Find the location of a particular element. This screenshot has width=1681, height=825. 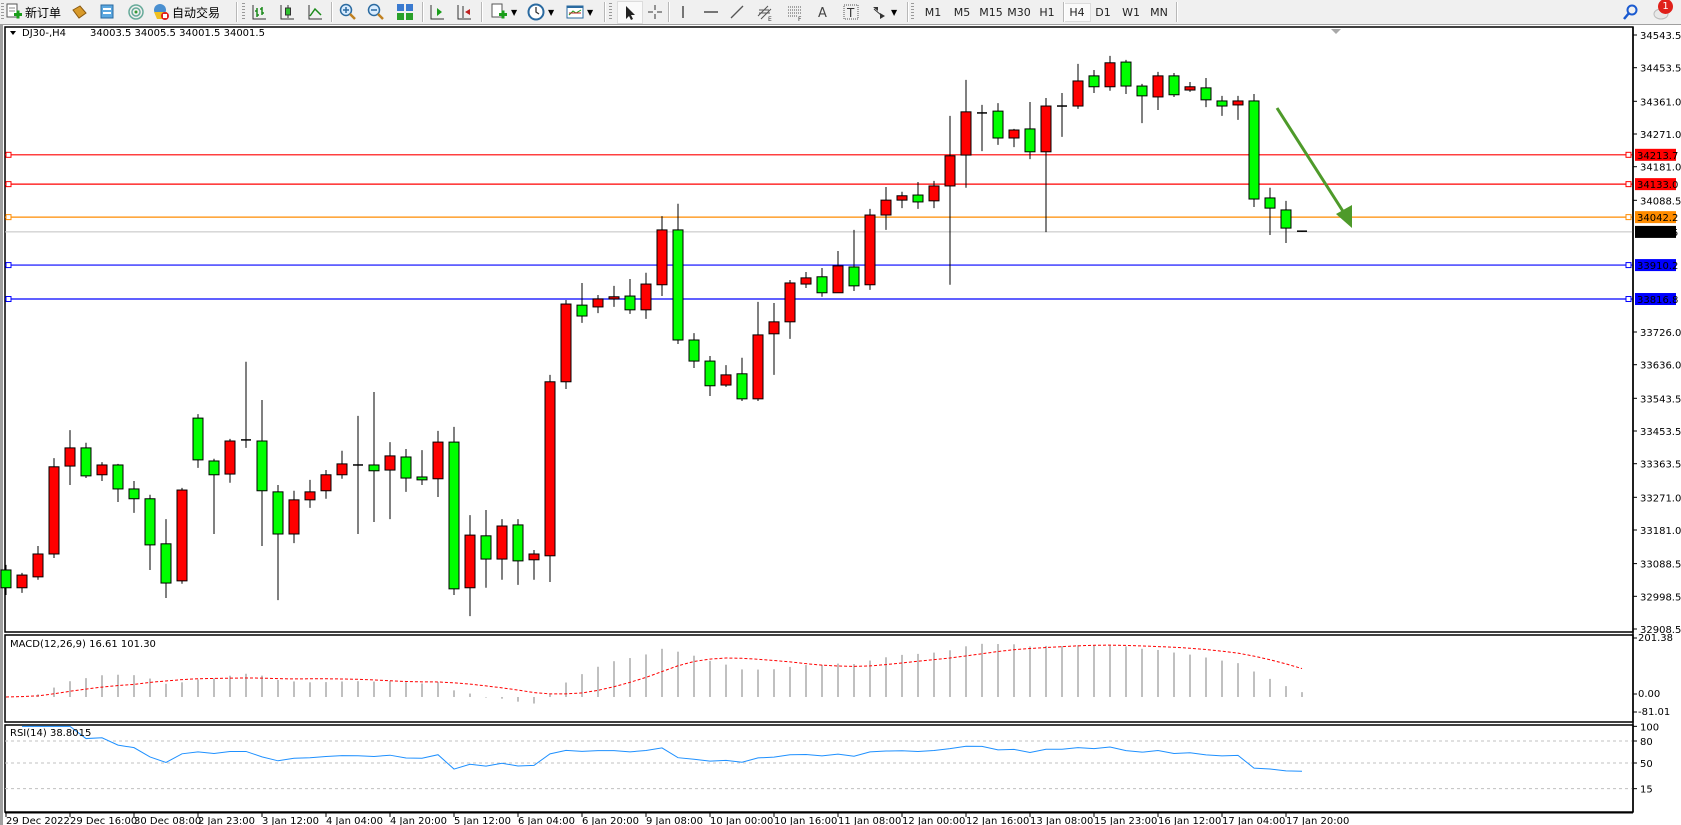

price-axis-label: 34181.0 is located at coordinates (1660, 168).